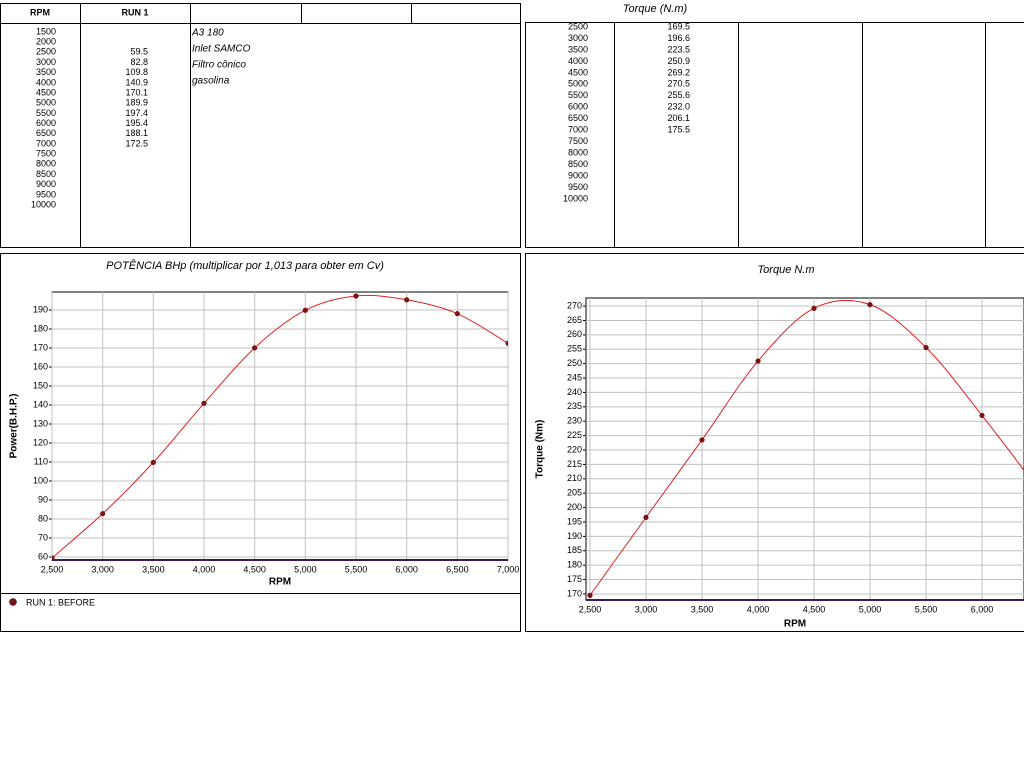 This screenshot has height=768, width=1024. I want to click on y-tick-label: 205, so click(574, 493).